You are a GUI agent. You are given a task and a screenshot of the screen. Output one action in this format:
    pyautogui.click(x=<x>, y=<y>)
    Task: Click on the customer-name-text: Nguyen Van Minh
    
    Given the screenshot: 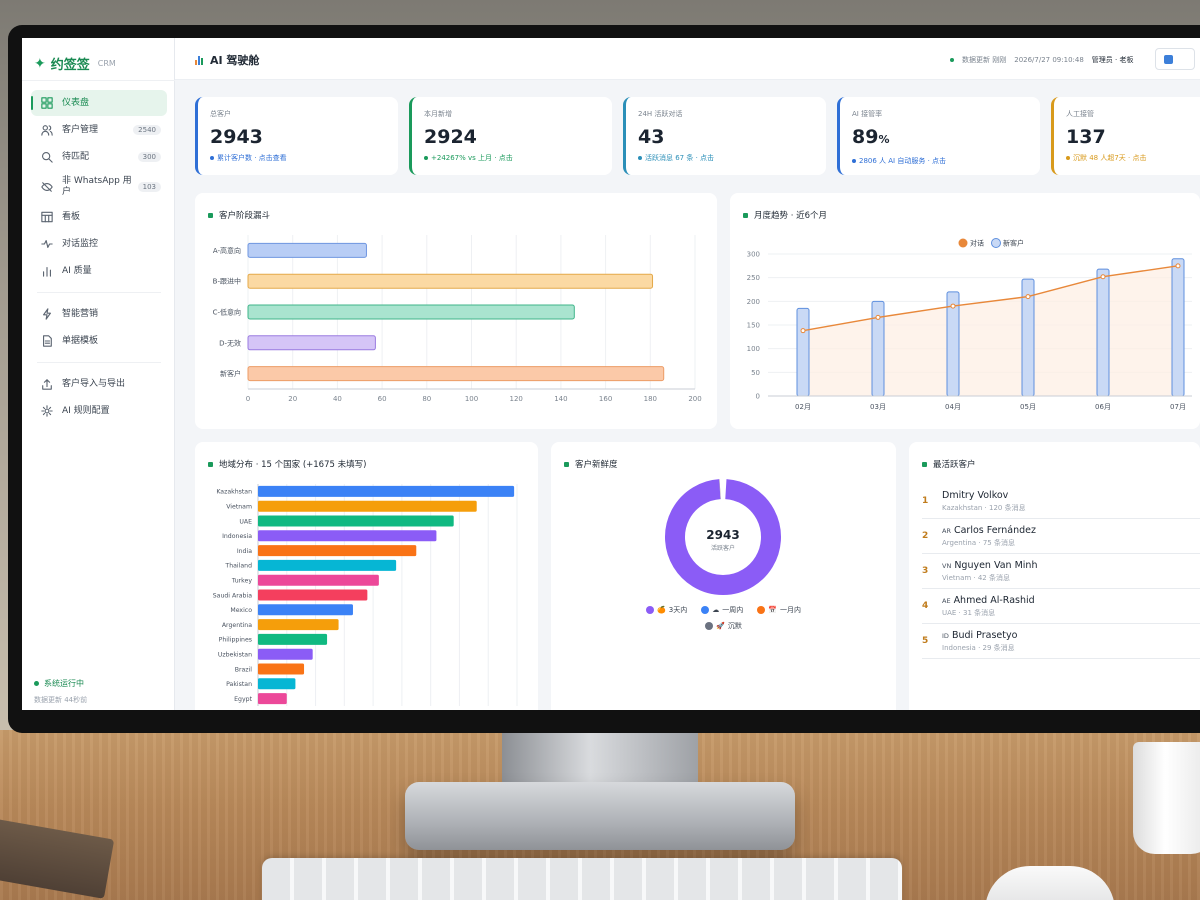 What is the action you would take?
    pyautogui.click(x=996, y=565)
    